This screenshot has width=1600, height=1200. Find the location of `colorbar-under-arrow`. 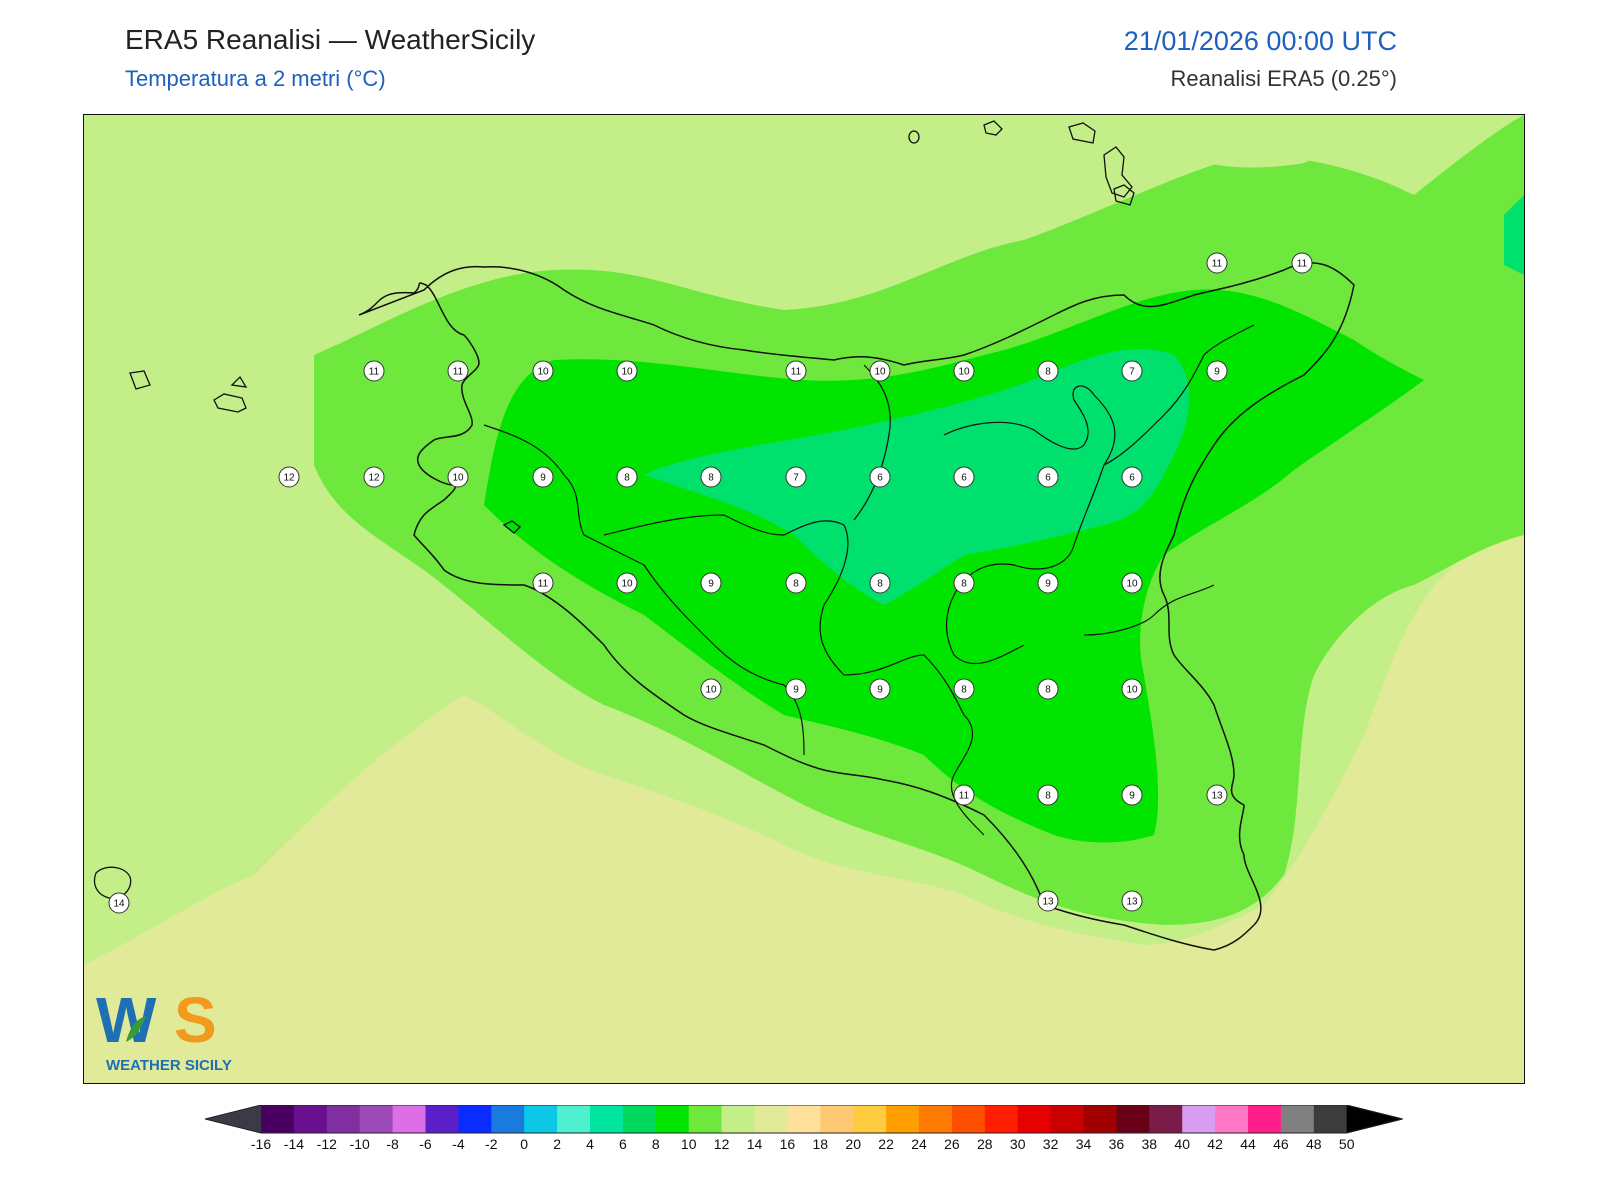

colorbar-under-arrow is located at coordinates (233, 1119).